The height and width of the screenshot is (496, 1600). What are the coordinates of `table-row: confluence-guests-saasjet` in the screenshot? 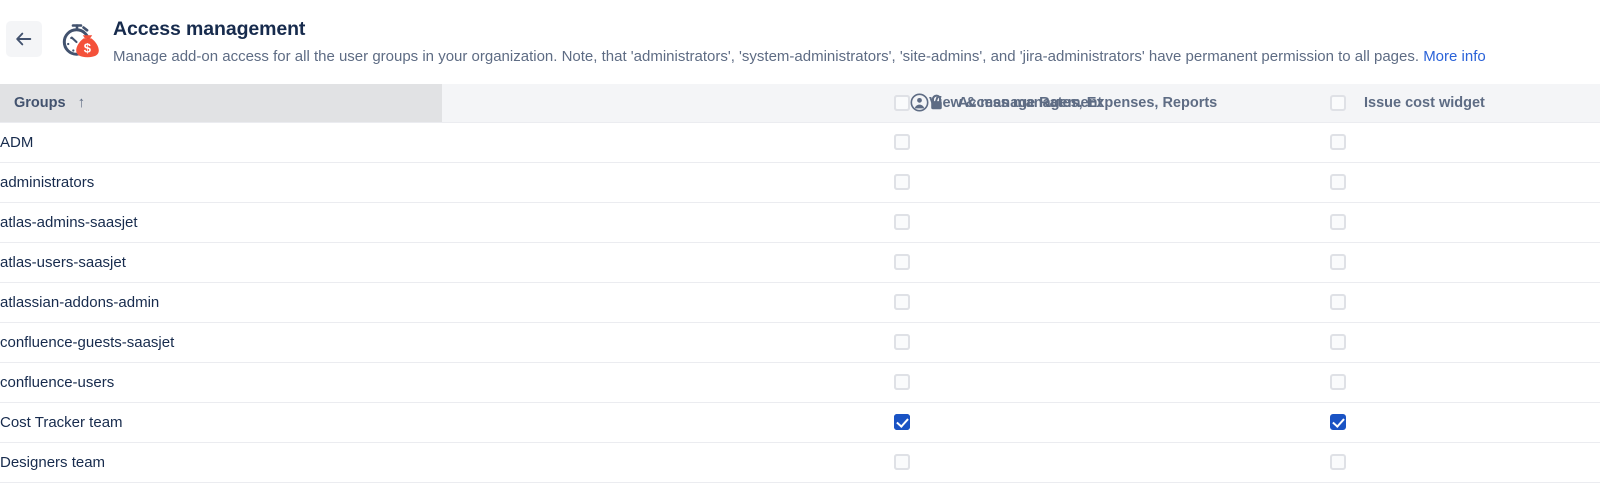 It's located at (800, 342).